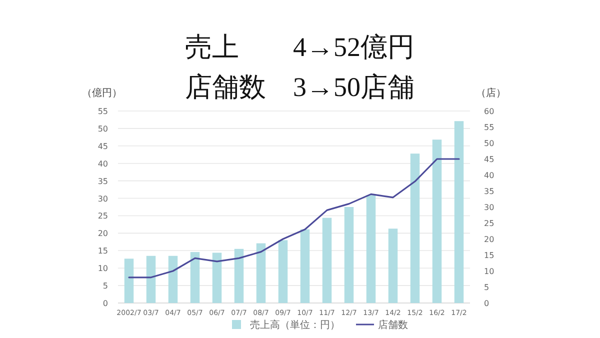  What do you see at coordinates (489, 239) in the screenshot?
I see `y2-tick-label: 20` at bounding box center [489, 239].